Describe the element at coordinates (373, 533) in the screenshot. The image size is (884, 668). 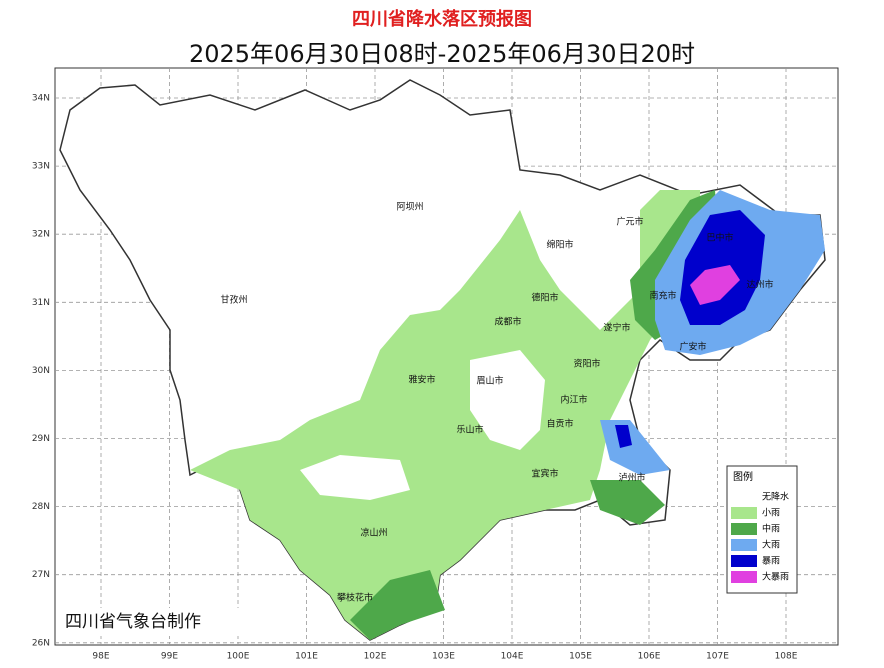
I see `city-label: 凉山州` at that location.